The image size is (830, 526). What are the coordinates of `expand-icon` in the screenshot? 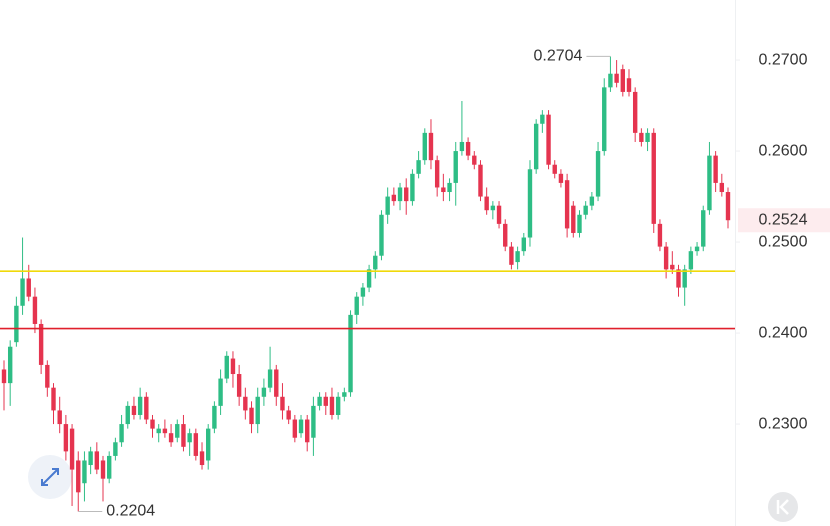 It's located at (50, 477).